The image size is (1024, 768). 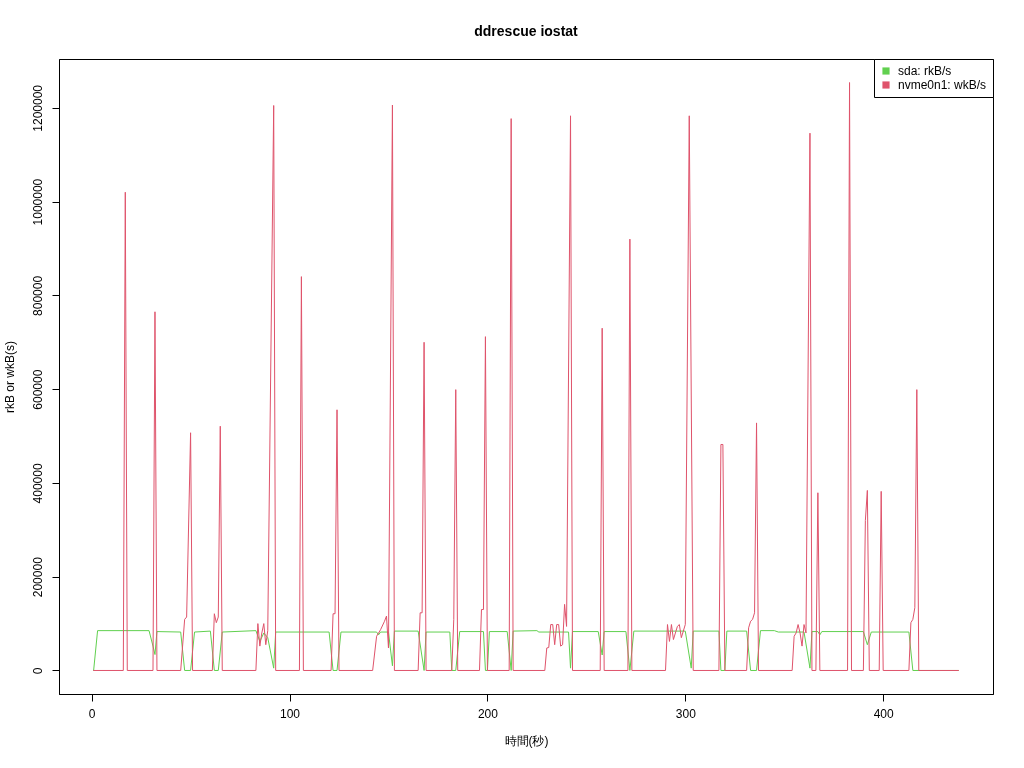 What do you see at coordinates (925, 71) in the screenshot?
I see `legend-label: sda: rkB/s` at bounding box center [925, 71].